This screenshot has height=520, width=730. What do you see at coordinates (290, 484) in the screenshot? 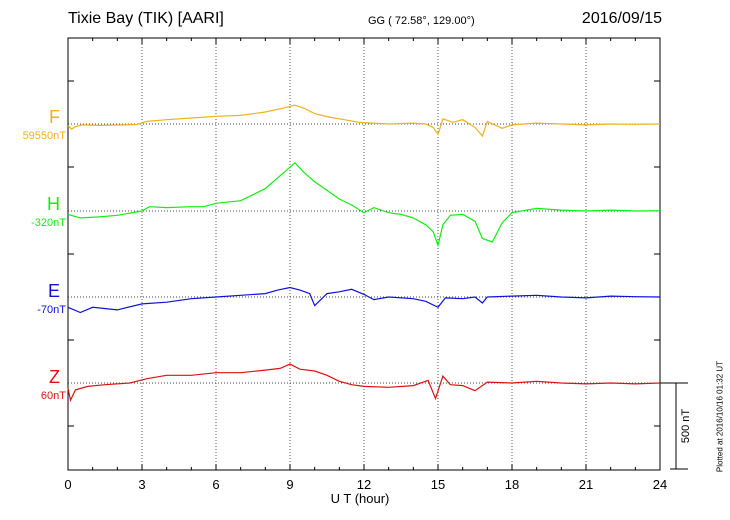
I see `x-tick-label: 9` at bounding box center [290, 484].